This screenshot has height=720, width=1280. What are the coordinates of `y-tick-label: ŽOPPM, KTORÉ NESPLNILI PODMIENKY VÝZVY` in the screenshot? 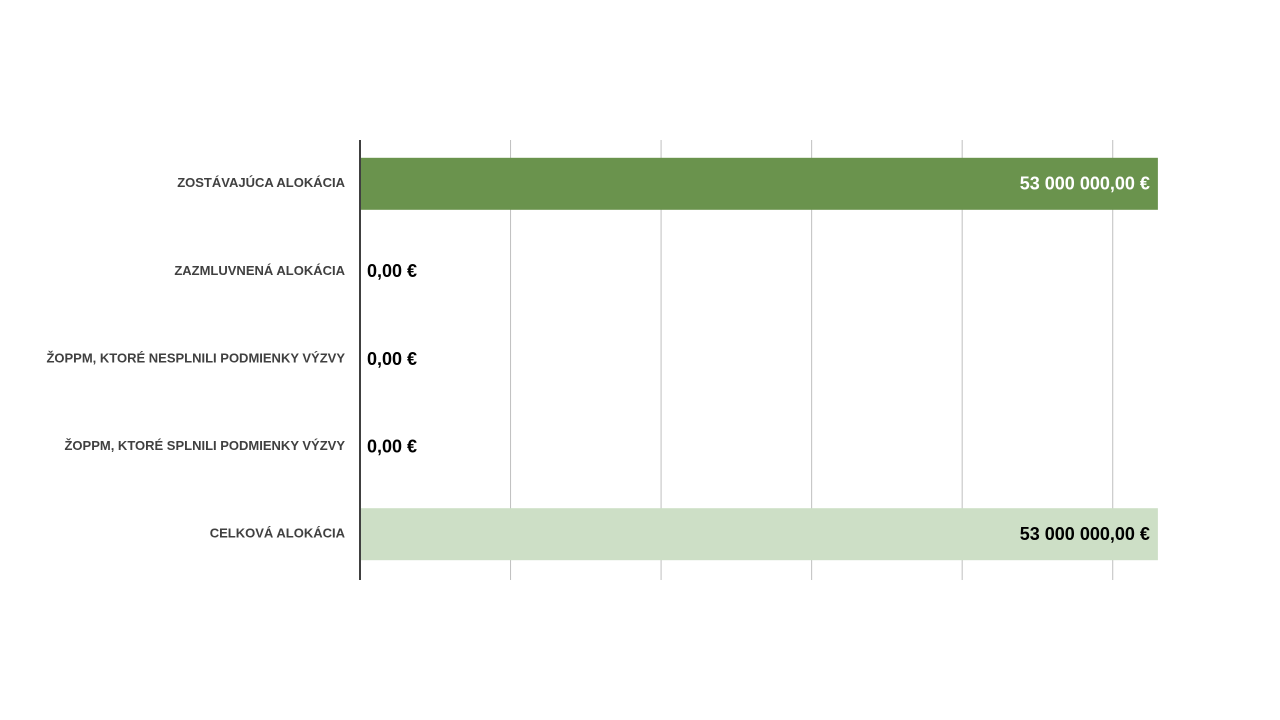 It's located at (195, 357).